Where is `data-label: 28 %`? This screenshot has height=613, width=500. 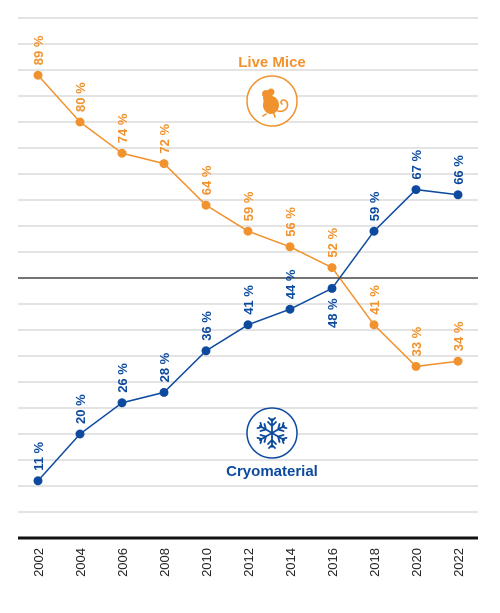
data-label: 28 % is located at coordinates (164, 367).